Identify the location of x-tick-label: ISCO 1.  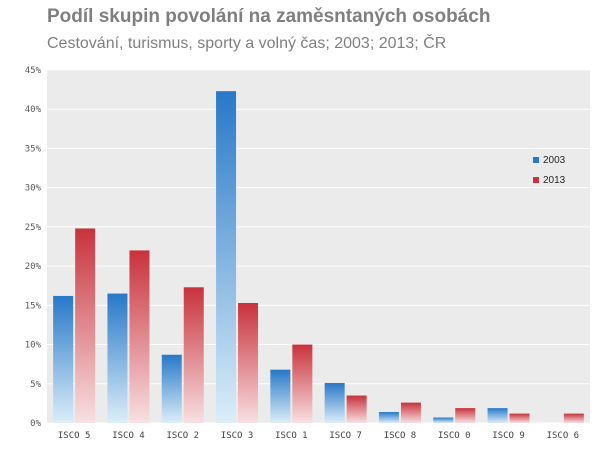
(291, 436).